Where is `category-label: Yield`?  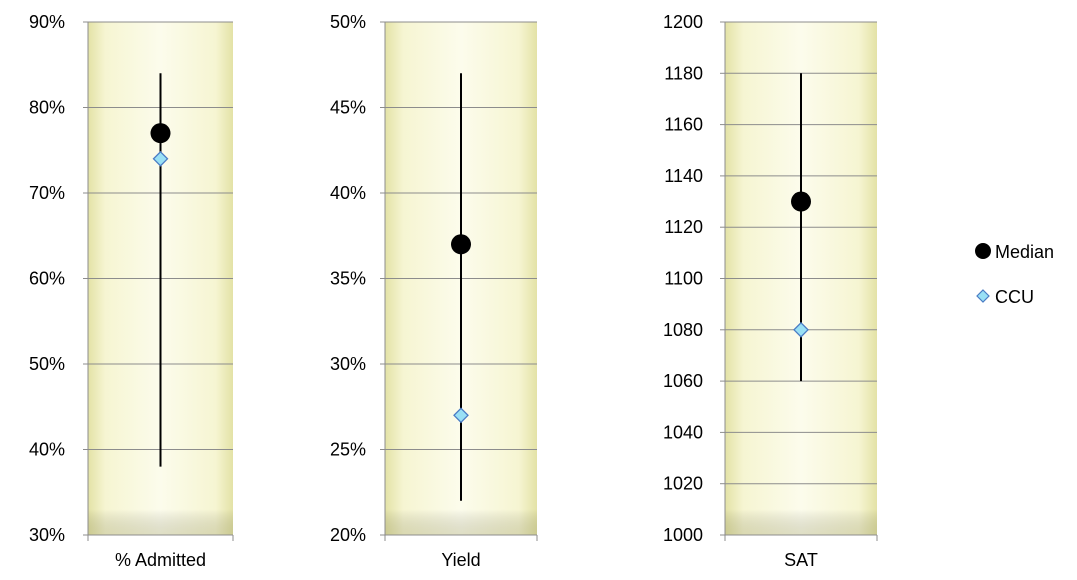 category-label: Yield is located at coordinates (460, 560).